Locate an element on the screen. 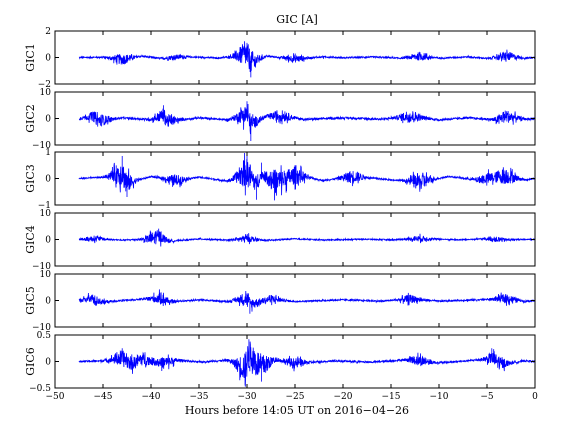 Image resolution: width=576 pixels, height=432 pixels. y-axis-label-gic2: GIC2 is located at coordinates (30, 118).